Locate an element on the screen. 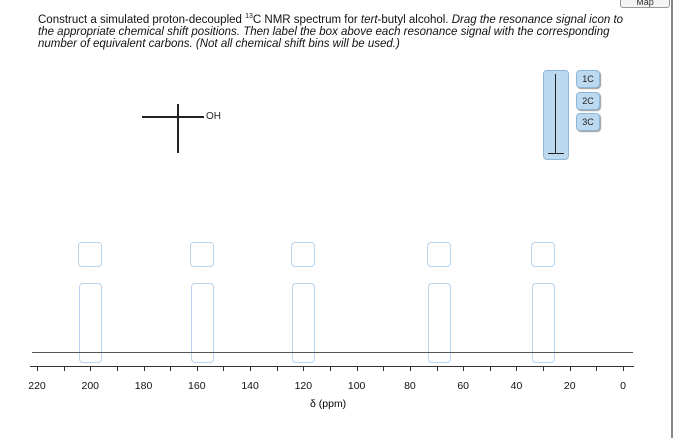 This screenshot has width=677, height=438. ppm-axis is located at coordinates (332, 366).